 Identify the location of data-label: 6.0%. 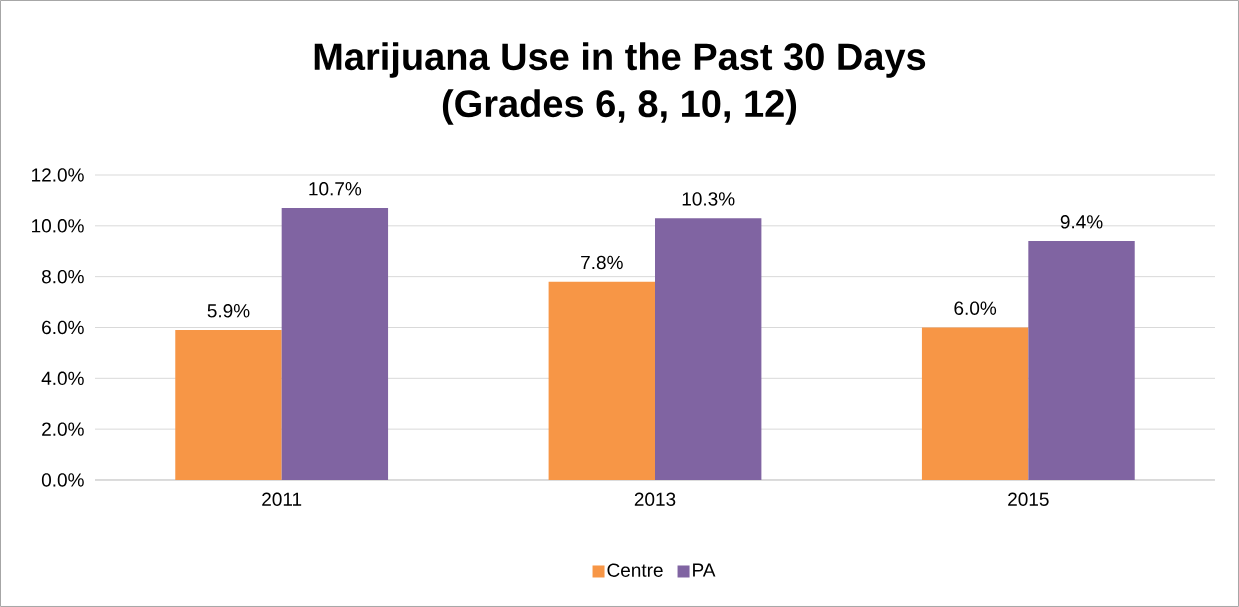
(975, 308).